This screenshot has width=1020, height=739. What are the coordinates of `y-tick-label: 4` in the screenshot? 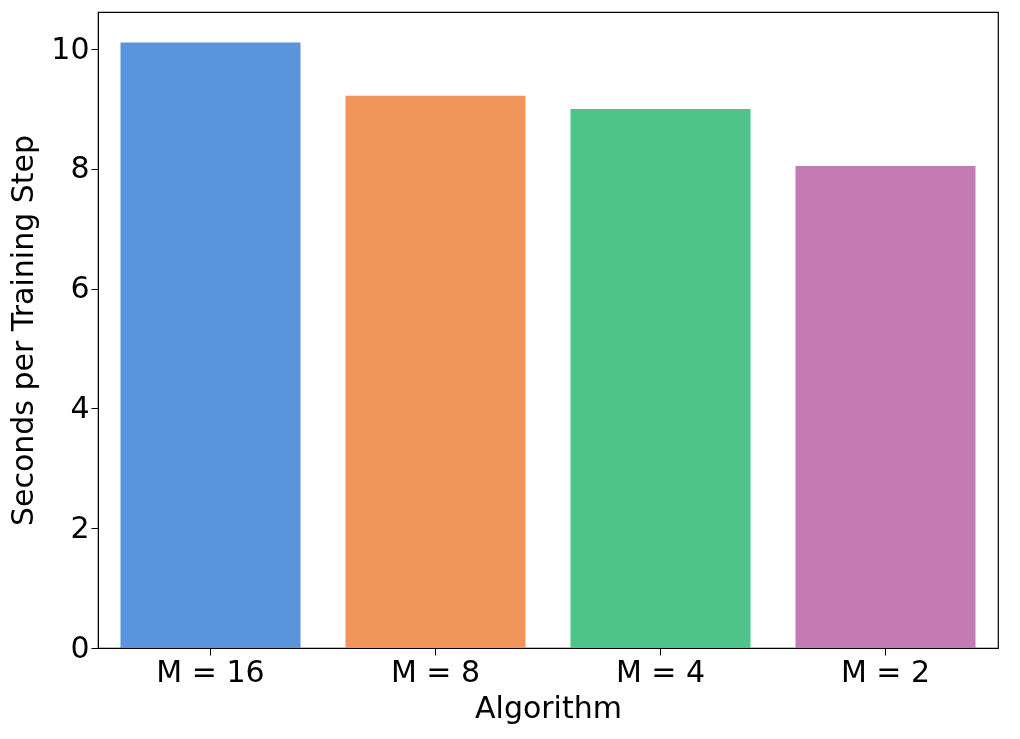 It's located at (80, 407).